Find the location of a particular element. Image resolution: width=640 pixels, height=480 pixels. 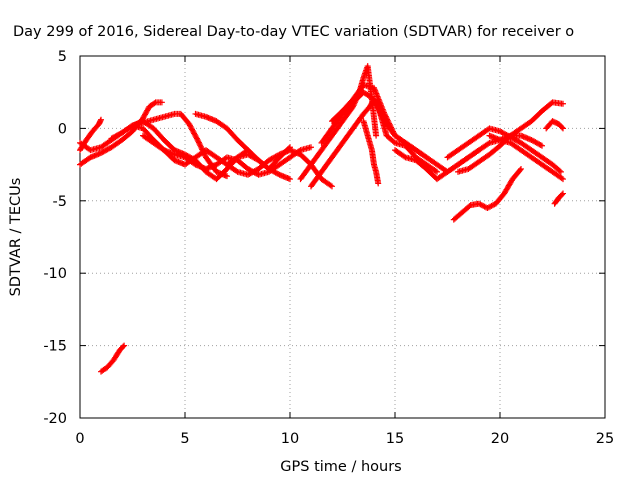

x-tick-label: 20 is located at coordinates (500, 439).